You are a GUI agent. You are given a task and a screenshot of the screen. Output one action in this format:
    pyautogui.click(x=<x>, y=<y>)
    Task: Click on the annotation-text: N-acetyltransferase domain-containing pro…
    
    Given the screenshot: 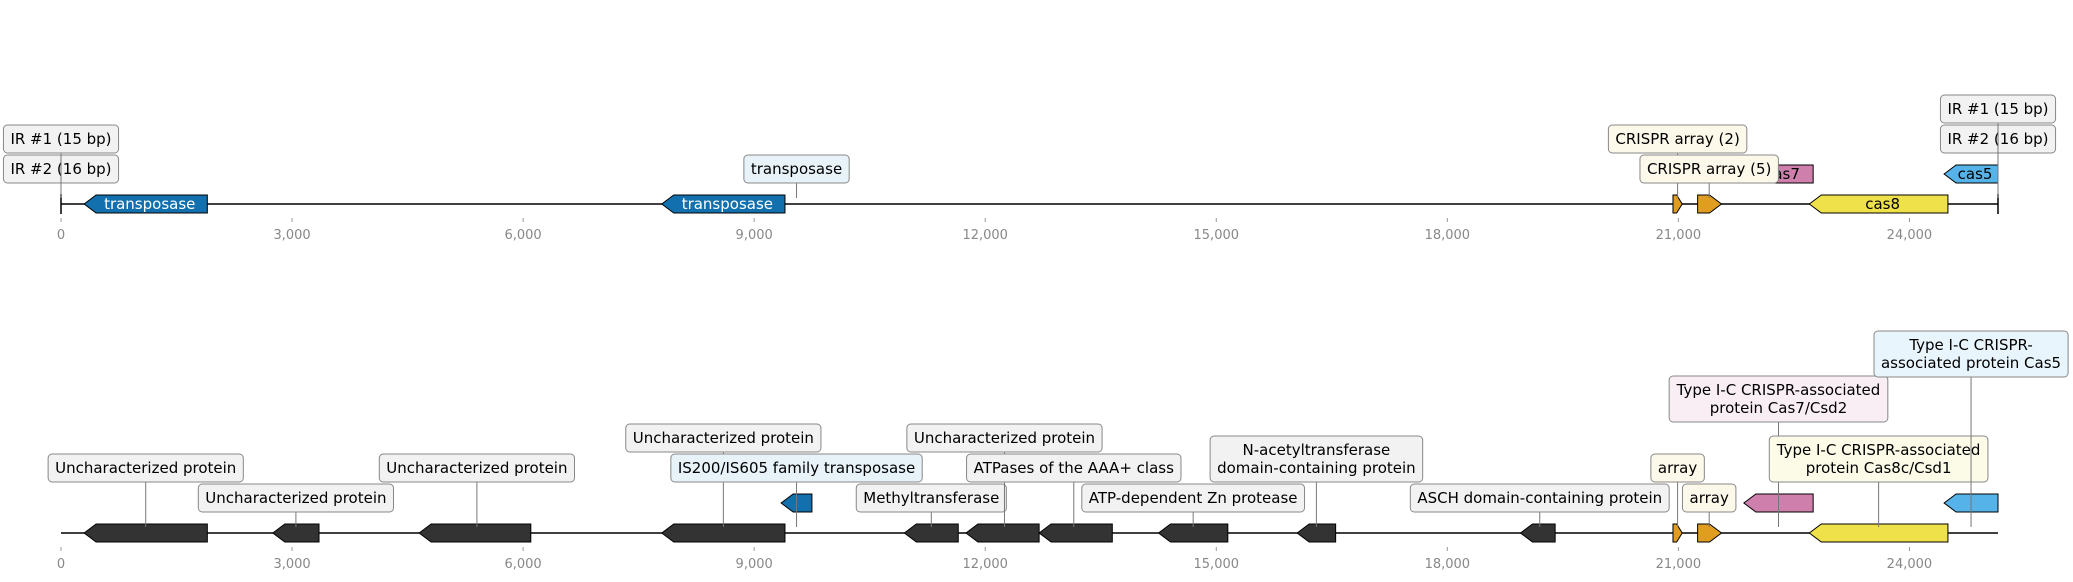 What is the action you would take?
    pyautogui.click(x=1316, y=459)
    